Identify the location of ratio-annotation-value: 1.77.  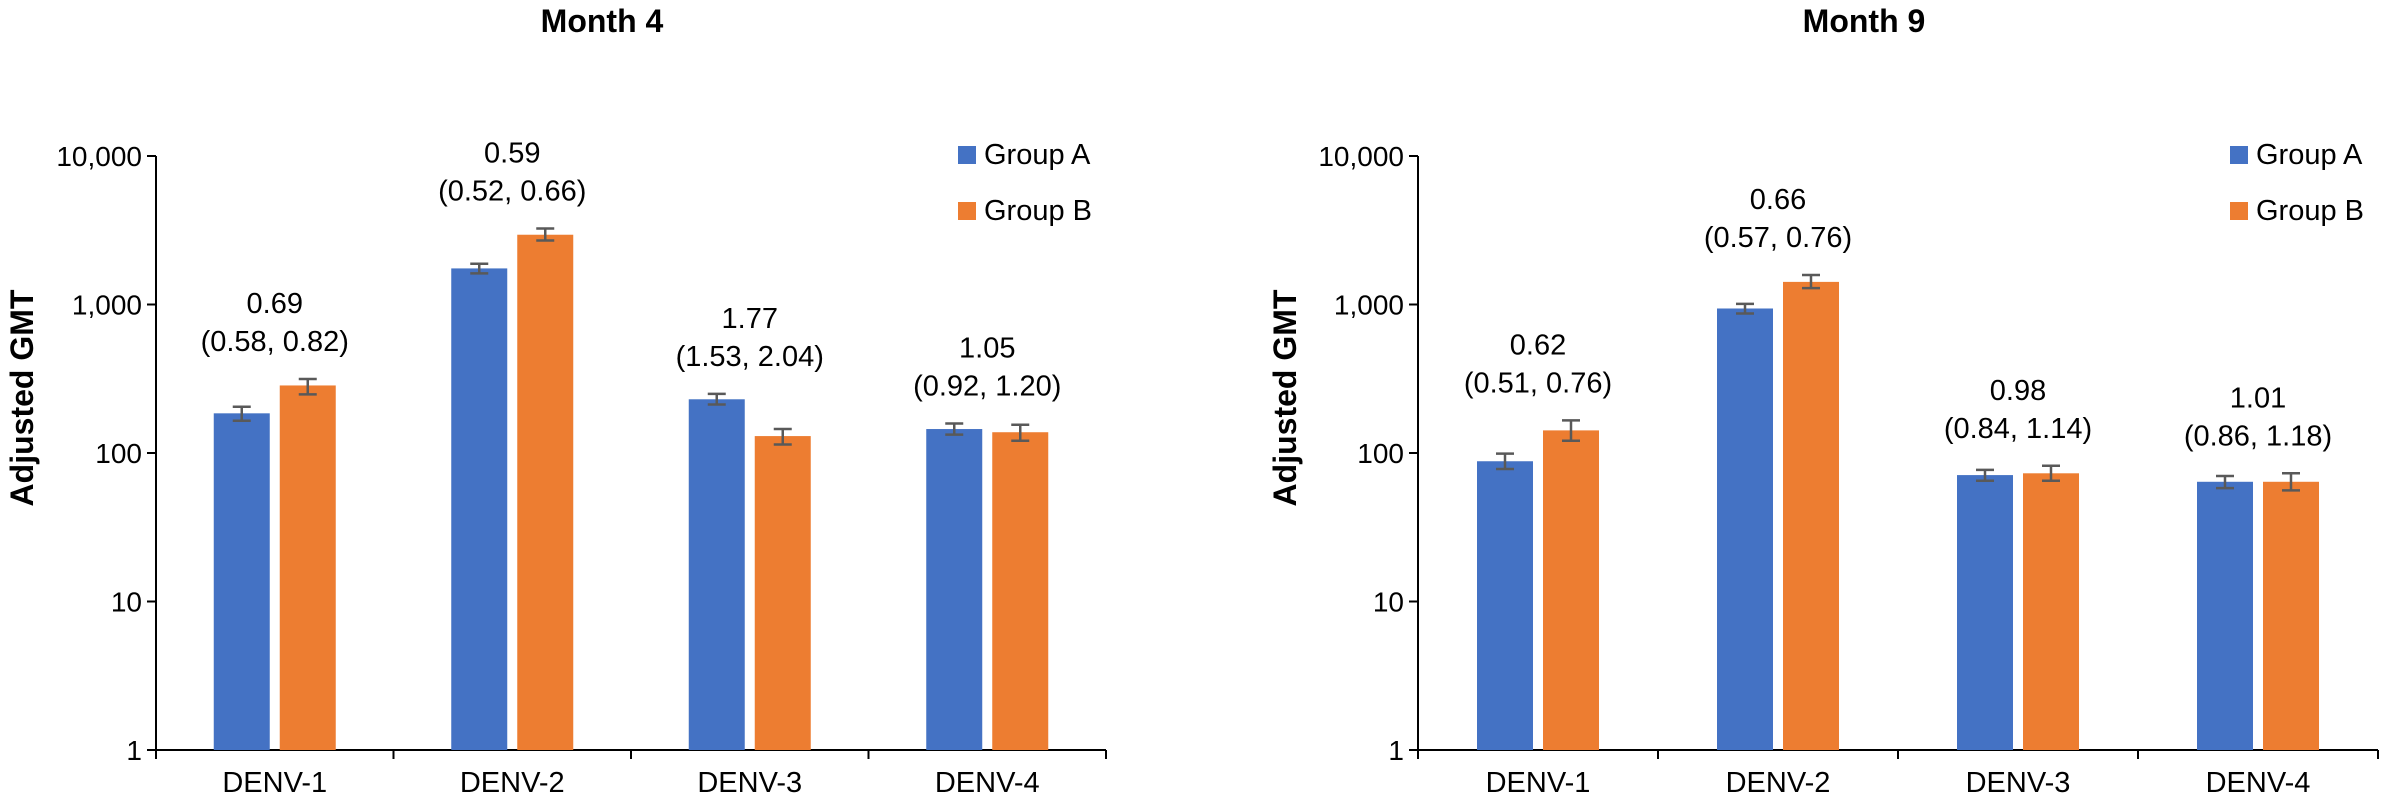
(750, 319).